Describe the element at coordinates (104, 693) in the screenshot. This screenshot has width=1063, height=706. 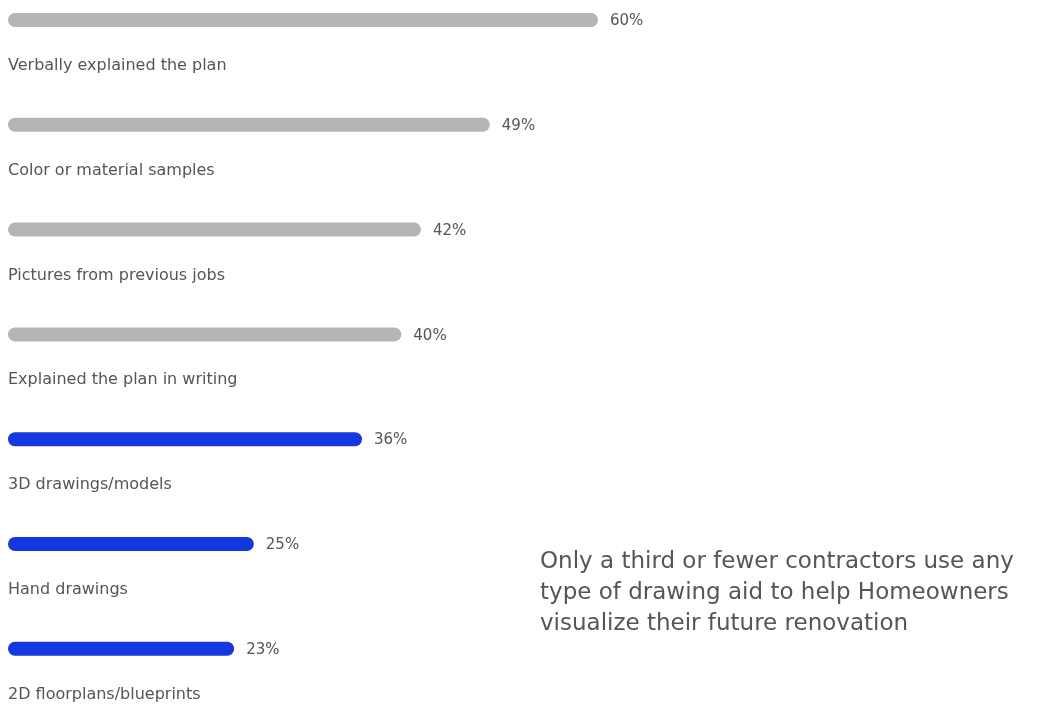
I see `y-tick-label: 2D floorplans/blueprints` at that location.